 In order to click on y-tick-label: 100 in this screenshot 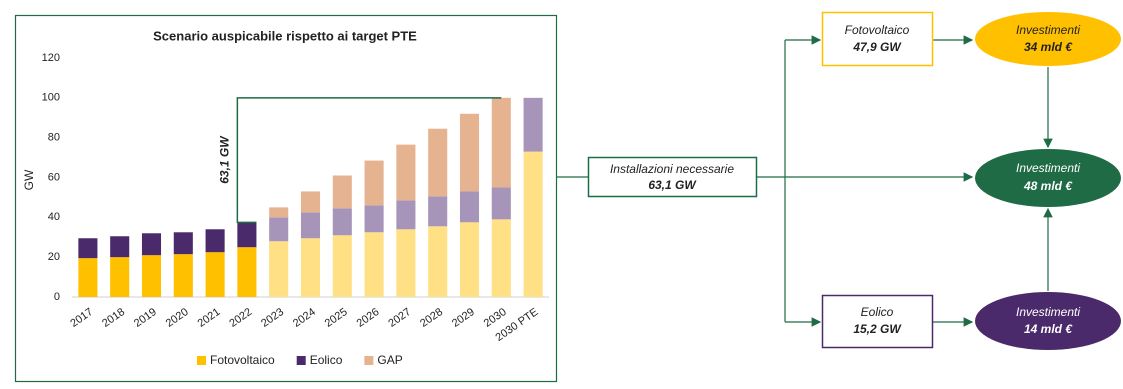, I will do `click(51, 98)`.